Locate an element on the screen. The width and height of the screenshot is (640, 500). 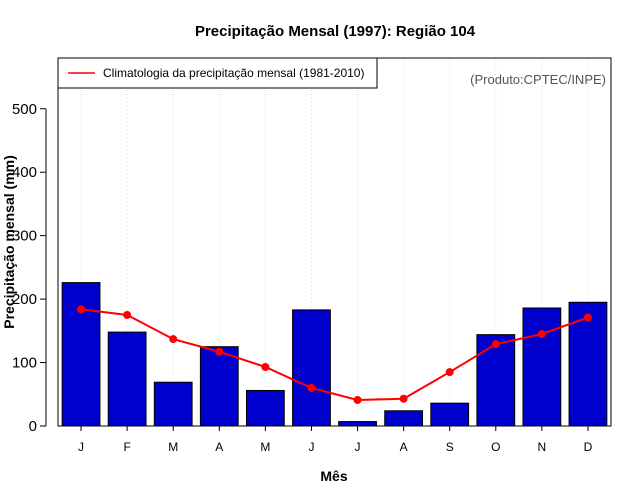
x-tick-label: F is located at coordinates (126, 447).